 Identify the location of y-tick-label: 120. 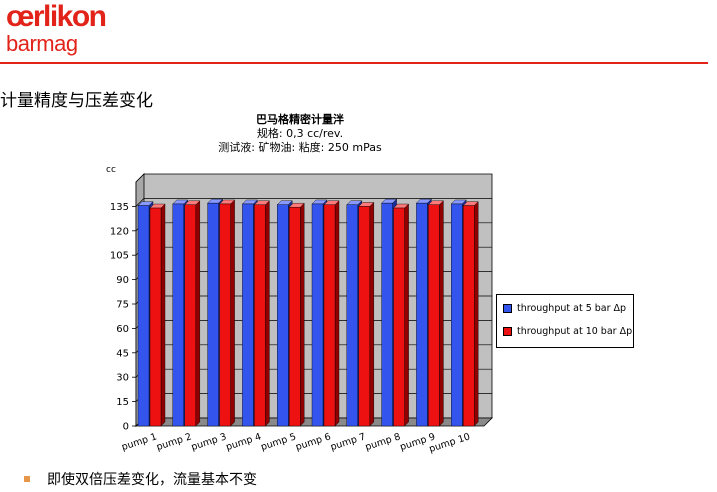
(119, 231).